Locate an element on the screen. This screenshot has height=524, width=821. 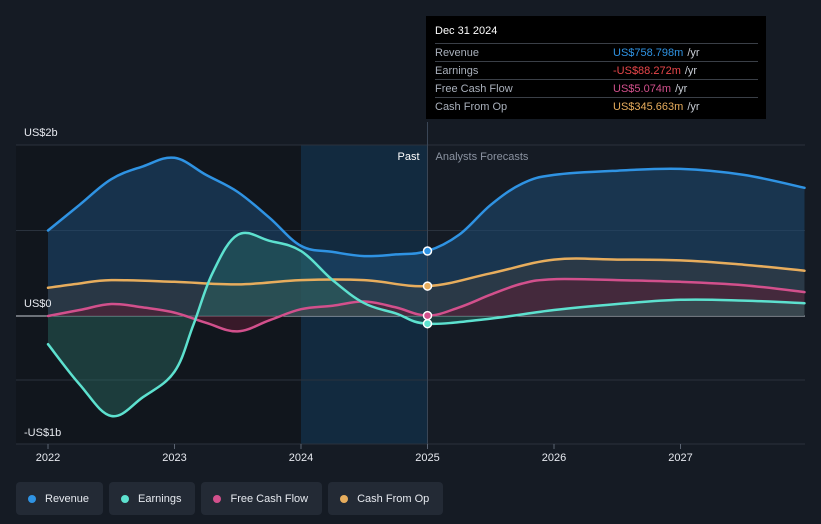
x-tick-label: 2025 is located at coordinates (427, 458).